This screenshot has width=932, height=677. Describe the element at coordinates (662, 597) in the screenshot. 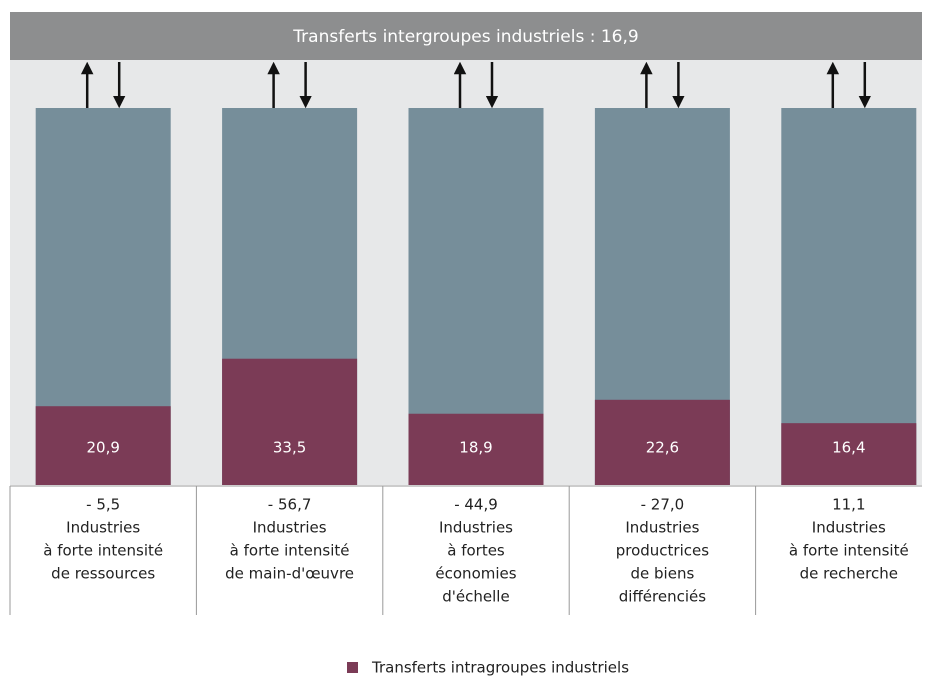

I see `x-tick-label: différenciés` at that location.